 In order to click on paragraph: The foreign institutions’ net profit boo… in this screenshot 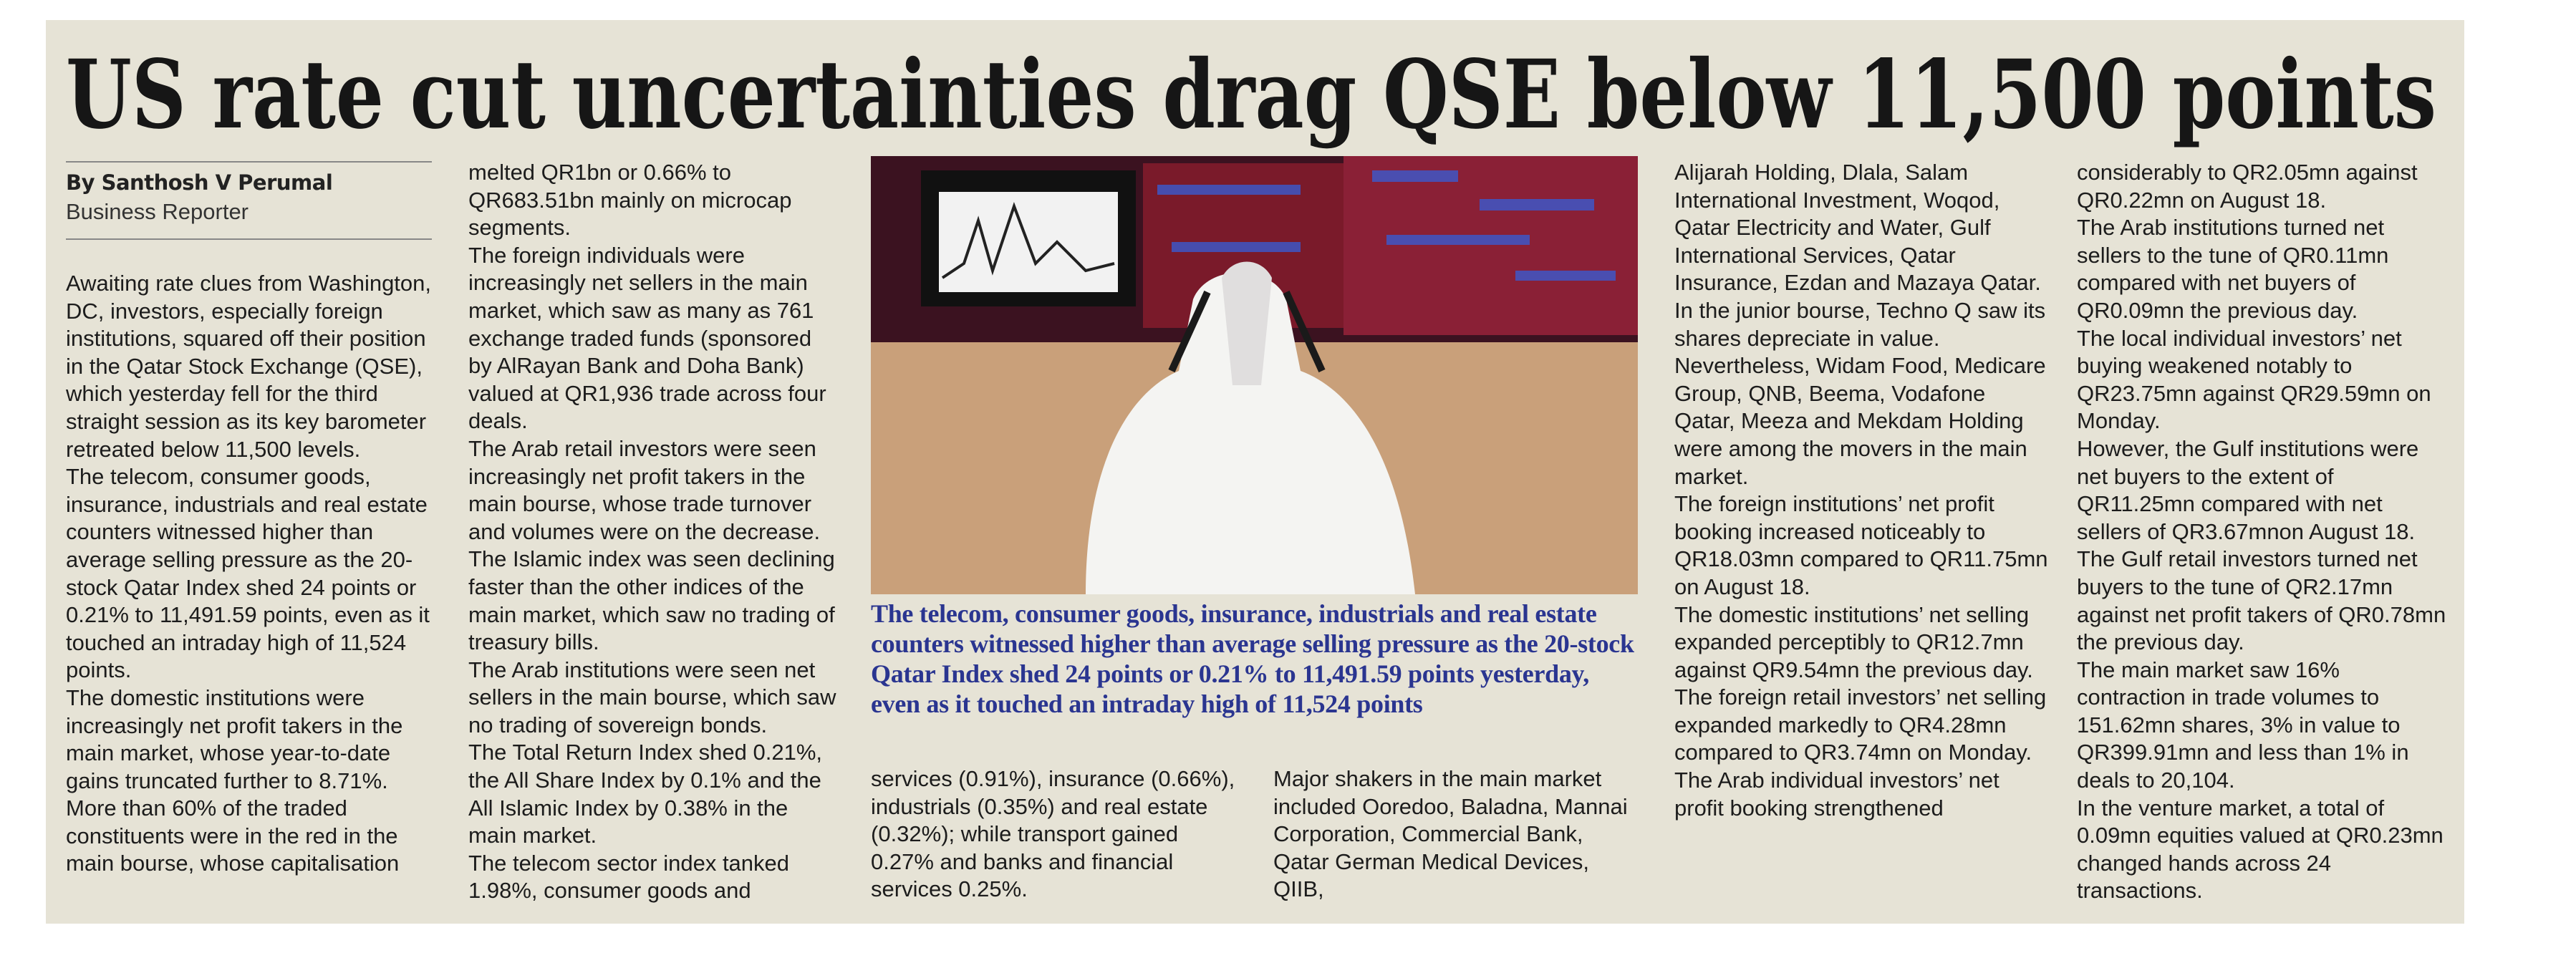, I will do `click(1861, 545)`.